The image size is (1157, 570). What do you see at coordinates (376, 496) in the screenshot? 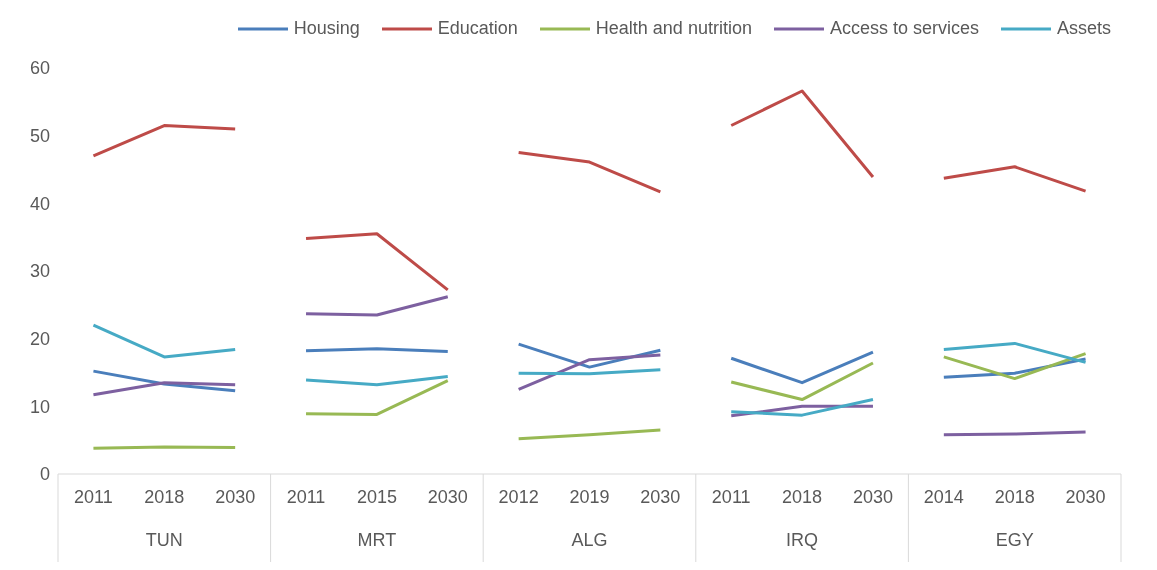
I see `x-tick-label: 2015` at bounding box center [376, 496].